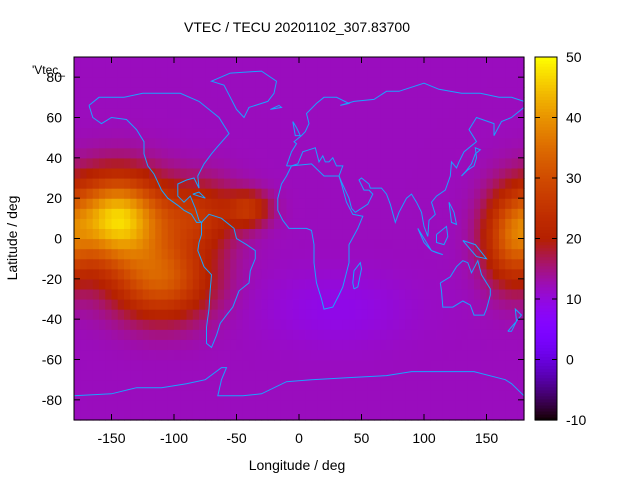 The height and width of the screenshot is (480, 640). I want to click on x-tick-label: 0, so click(299, 438).